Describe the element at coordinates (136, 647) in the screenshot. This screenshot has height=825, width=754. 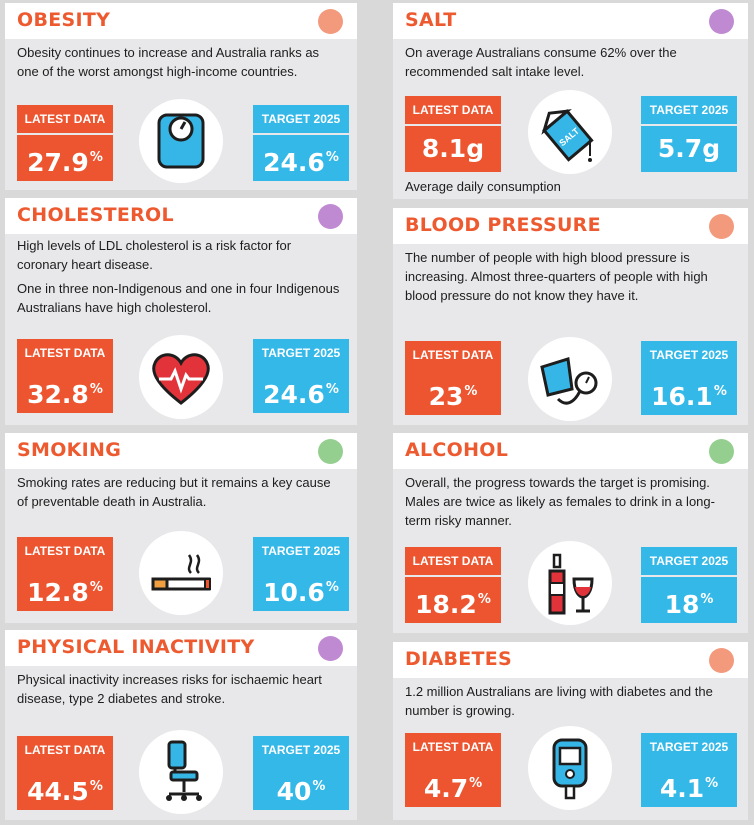
I see `card-title: PHYSICAL INACTIVITY` at that location.